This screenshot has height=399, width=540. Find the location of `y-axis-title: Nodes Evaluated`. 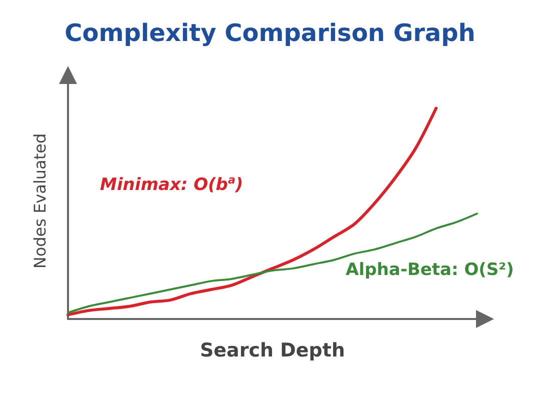

y-axis-title: Nodes Evaluated is located at coordinates (40, 201).